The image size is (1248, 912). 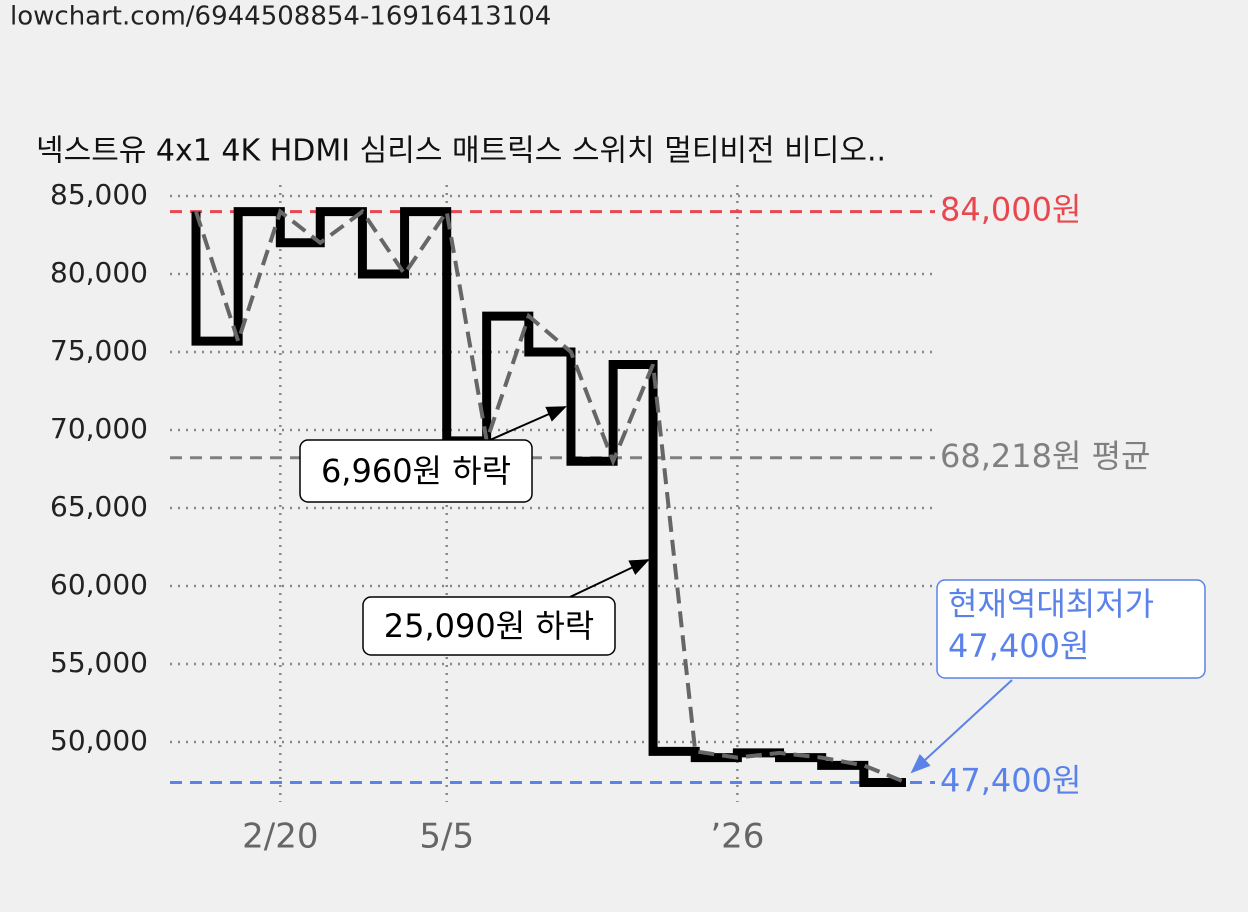 What do you see at coordinates (99, 584) in the screenshot?
I see `y-tick-label: 60,000` at bounding box center [99, 584].